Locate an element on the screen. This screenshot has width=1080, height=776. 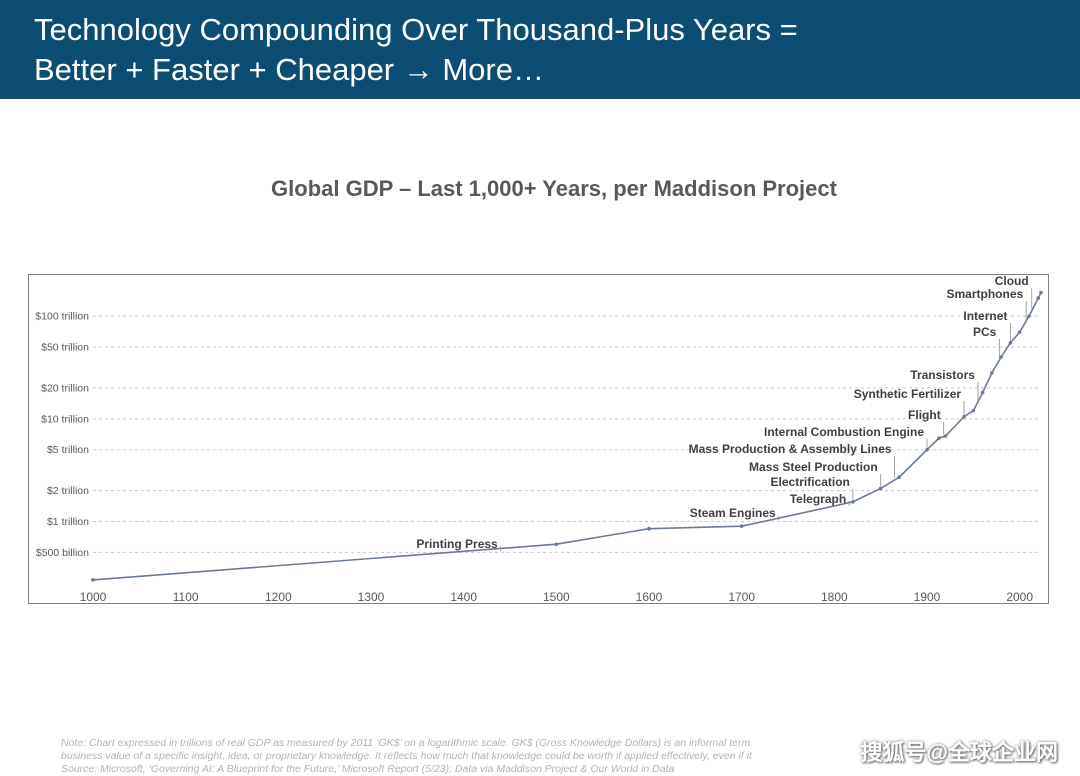
x-tick-label: 1900 is located at coordinates (927, 596).